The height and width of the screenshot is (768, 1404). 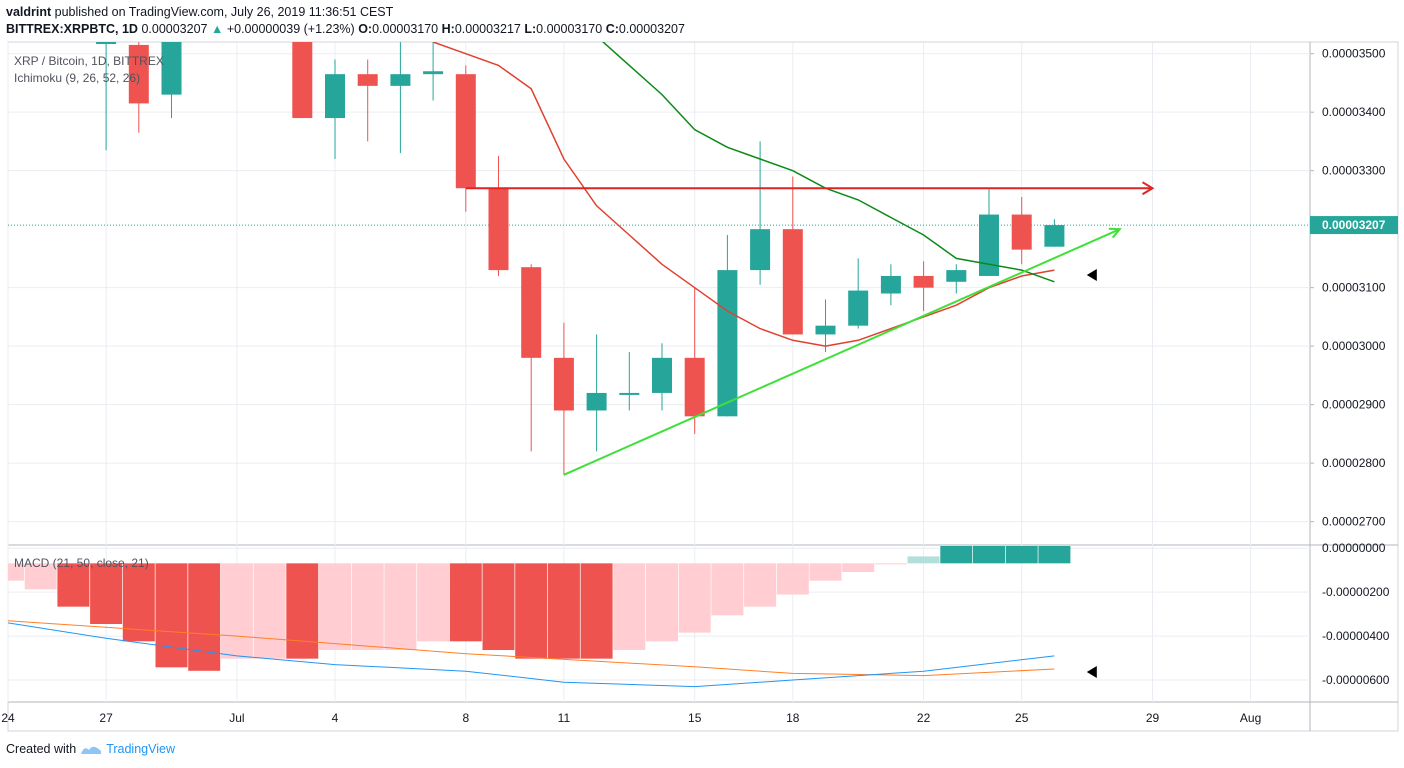 I want to click on x-tick-label: 4, so click(x=335, y=718).